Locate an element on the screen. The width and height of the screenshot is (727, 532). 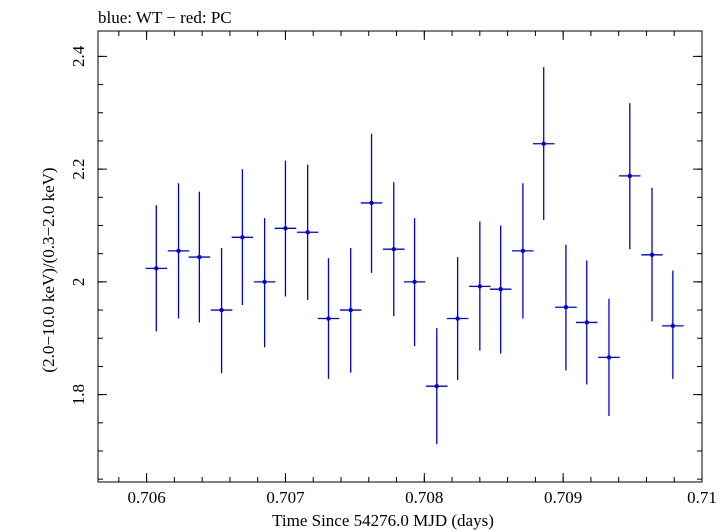
x-tick-label: 0.709 is located at coordinates (563, 497).